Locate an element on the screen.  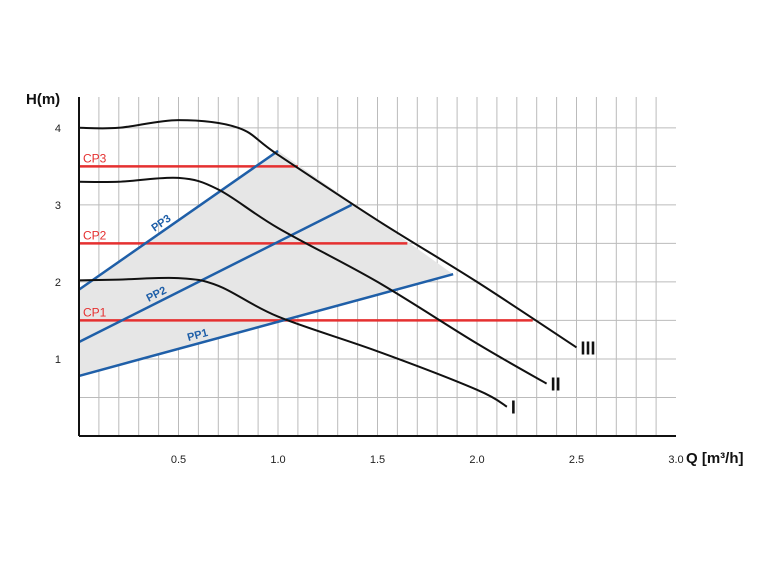
pp-label-pp1: PP1 is located at coordinates (197, 335).